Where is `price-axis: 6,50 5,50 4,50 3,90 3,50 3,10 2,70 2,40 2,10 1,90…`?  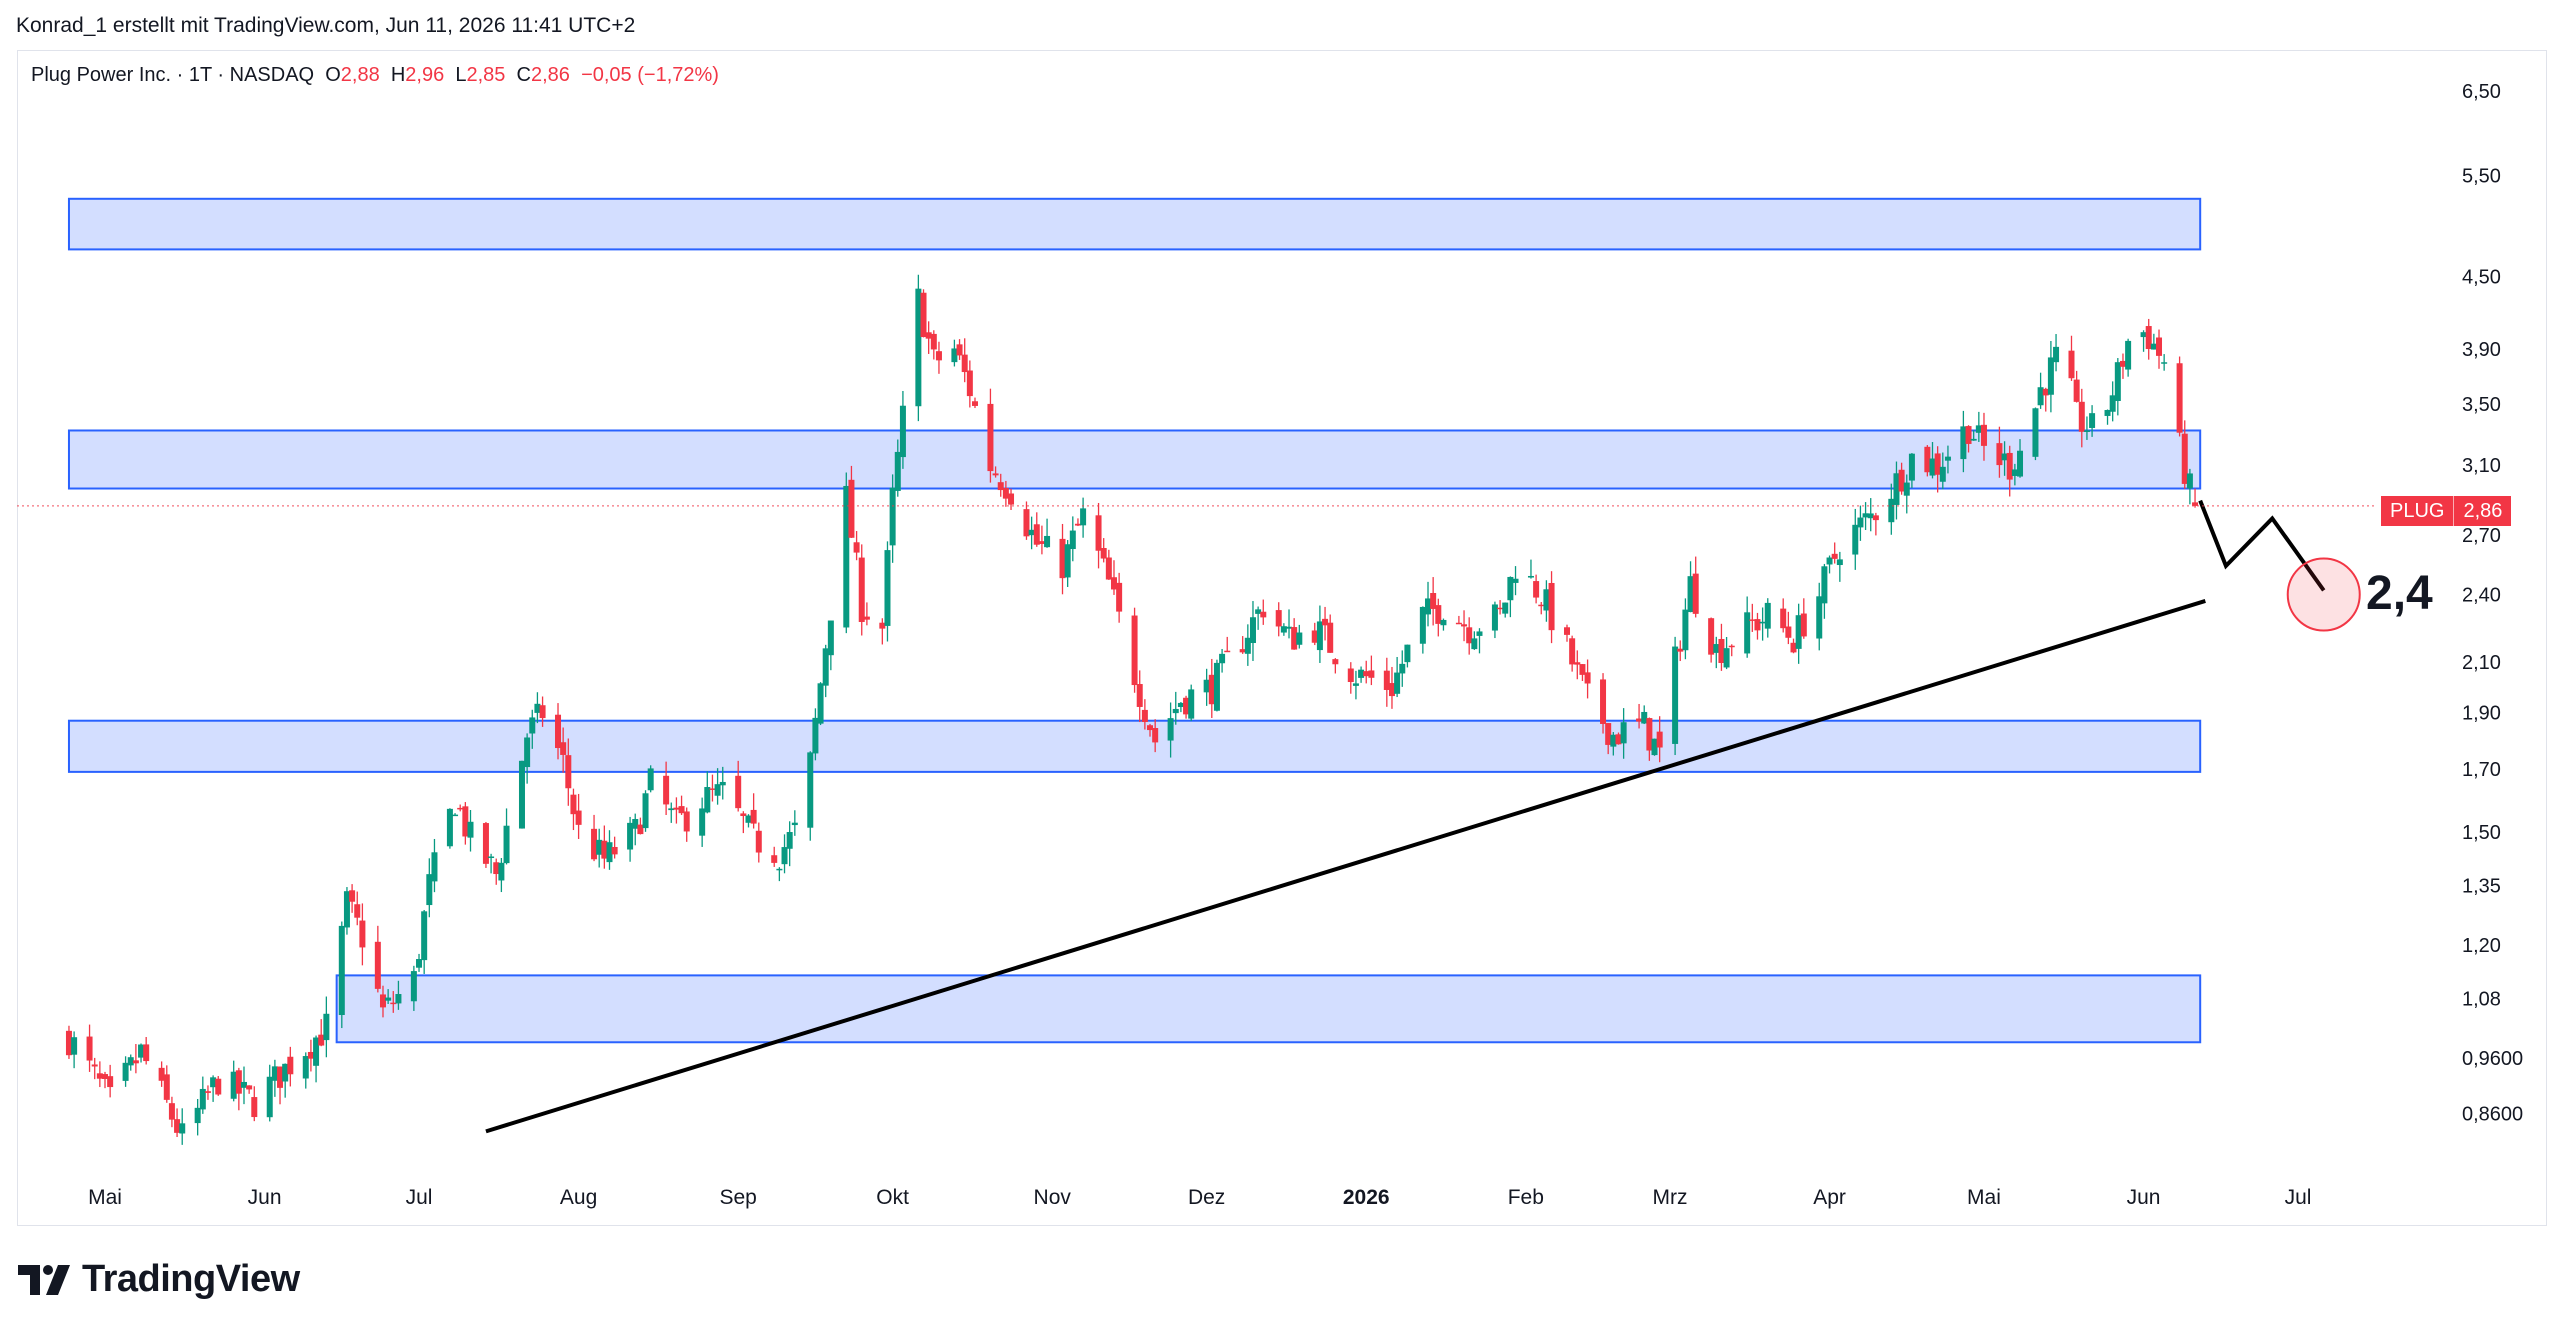
price-axis: 6,50 5,50 4,50 3,90 3,50 3,10 2,70 2,40 2,10 1,90… is located at coordinates (2492, 603).